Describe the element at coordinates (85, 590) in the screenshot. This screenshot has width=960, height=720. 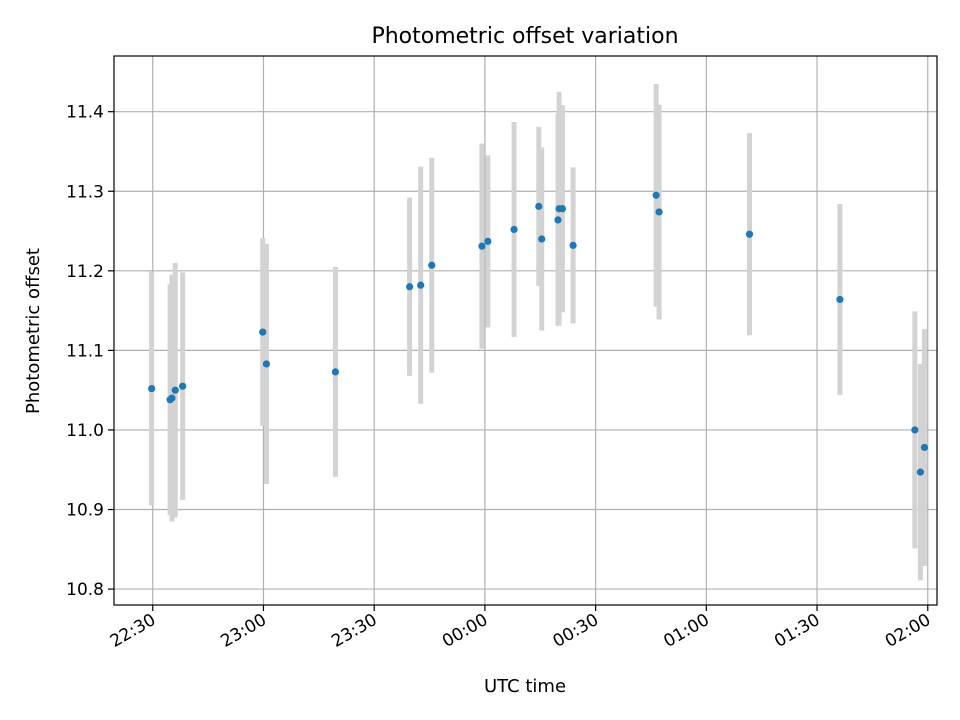
I see `y-tick-label: 10.8` at that location.